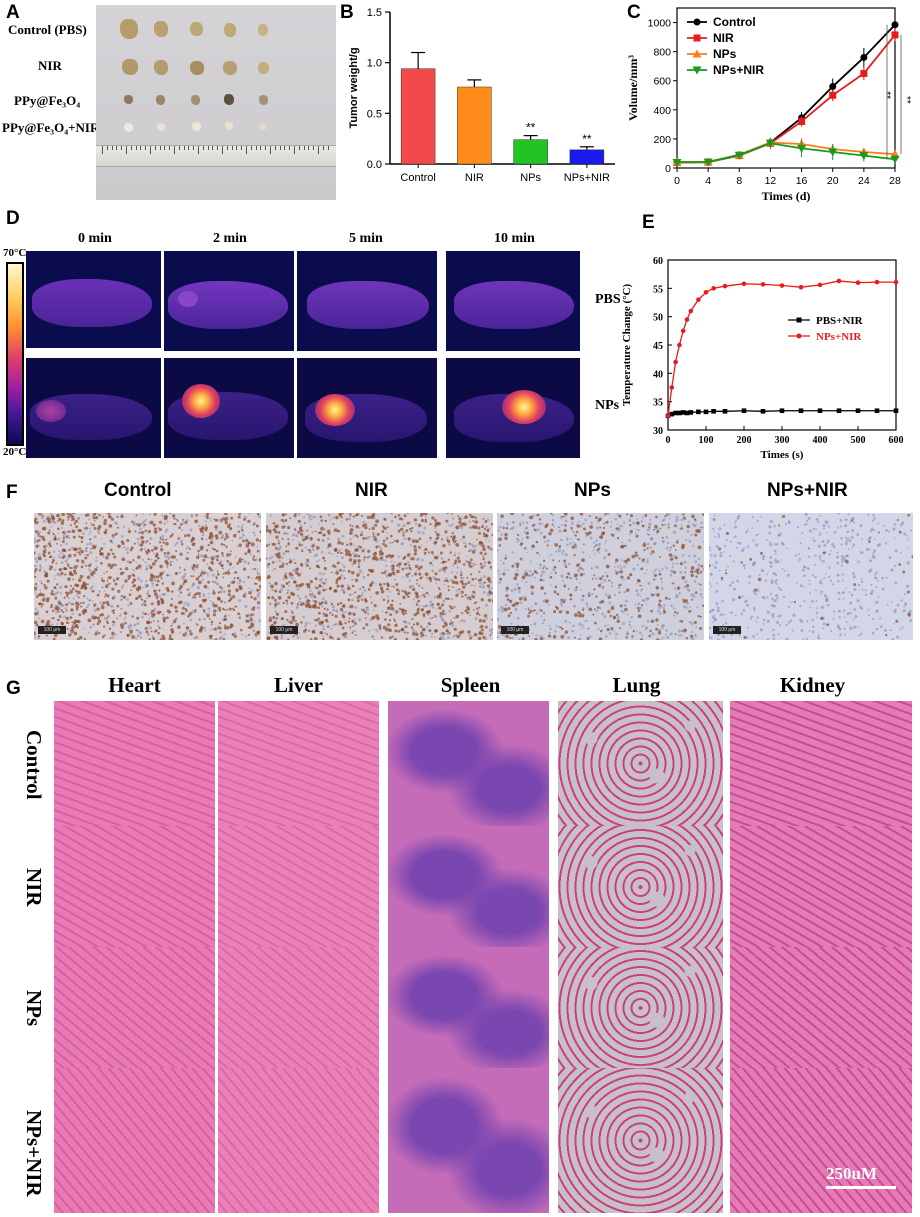 The image size is (920, 1217). What do you see at coordinates (672, 414) in the screenshot?
I see `data-point` at bounding box center [672, 414].